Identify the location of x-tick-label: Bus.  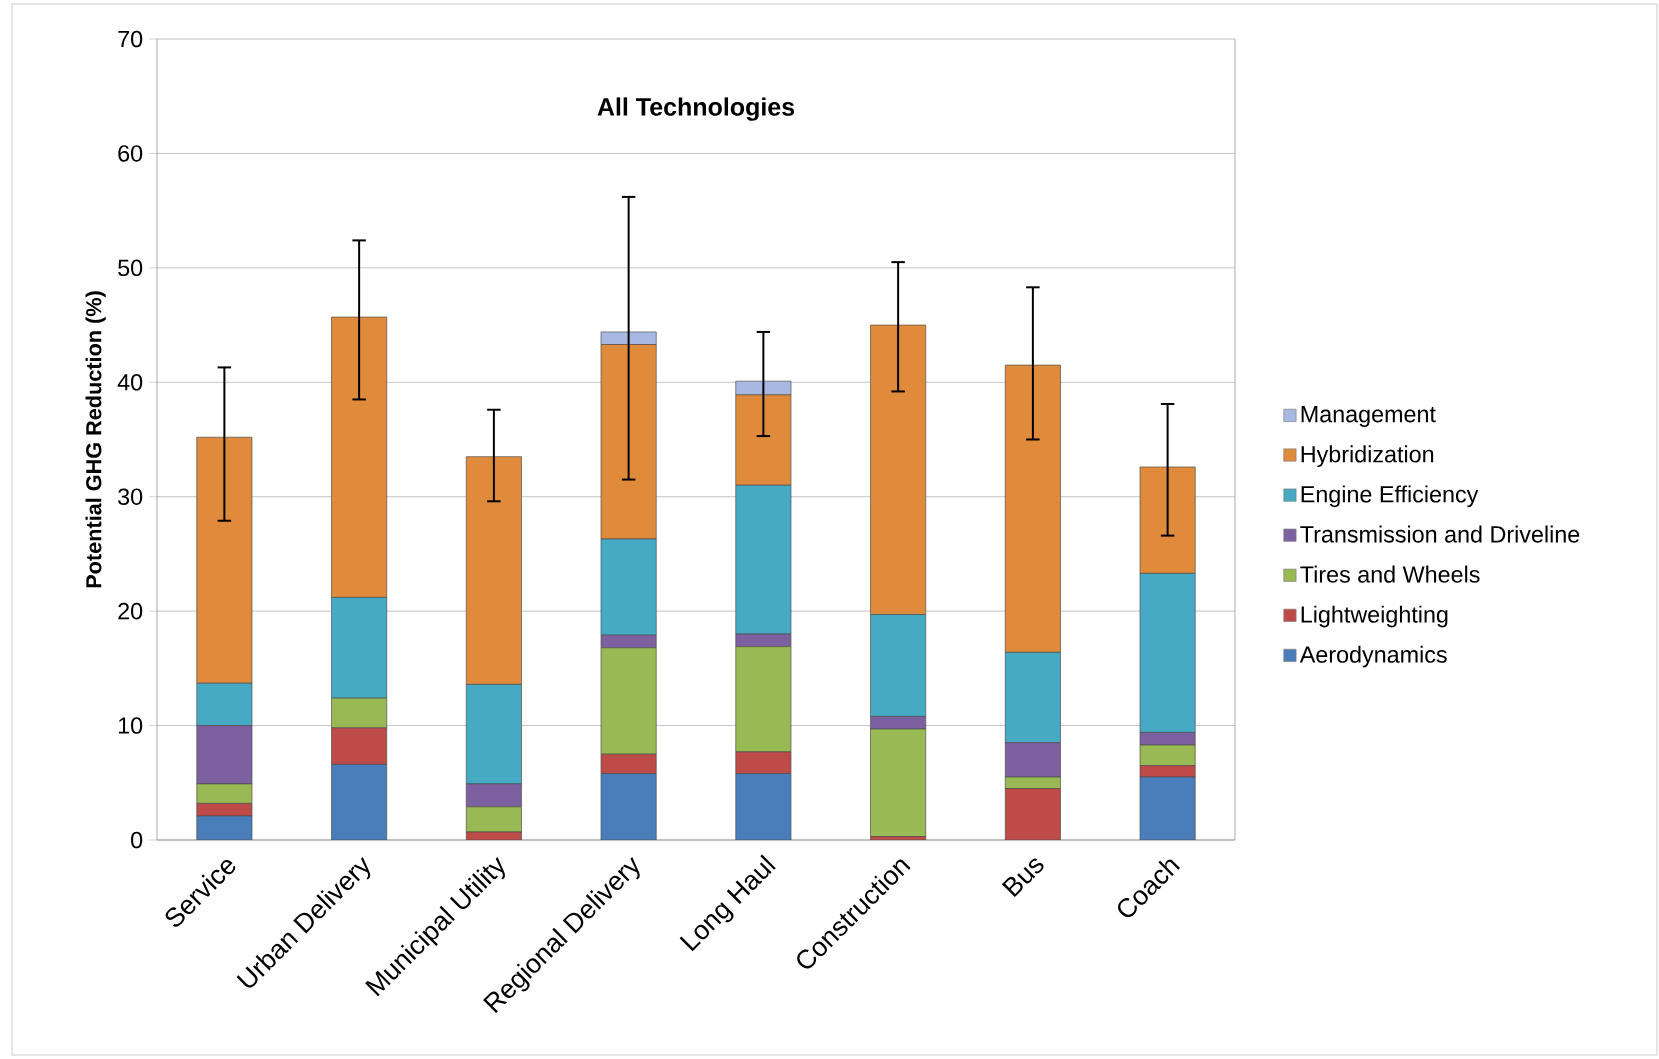
(1022, 878).